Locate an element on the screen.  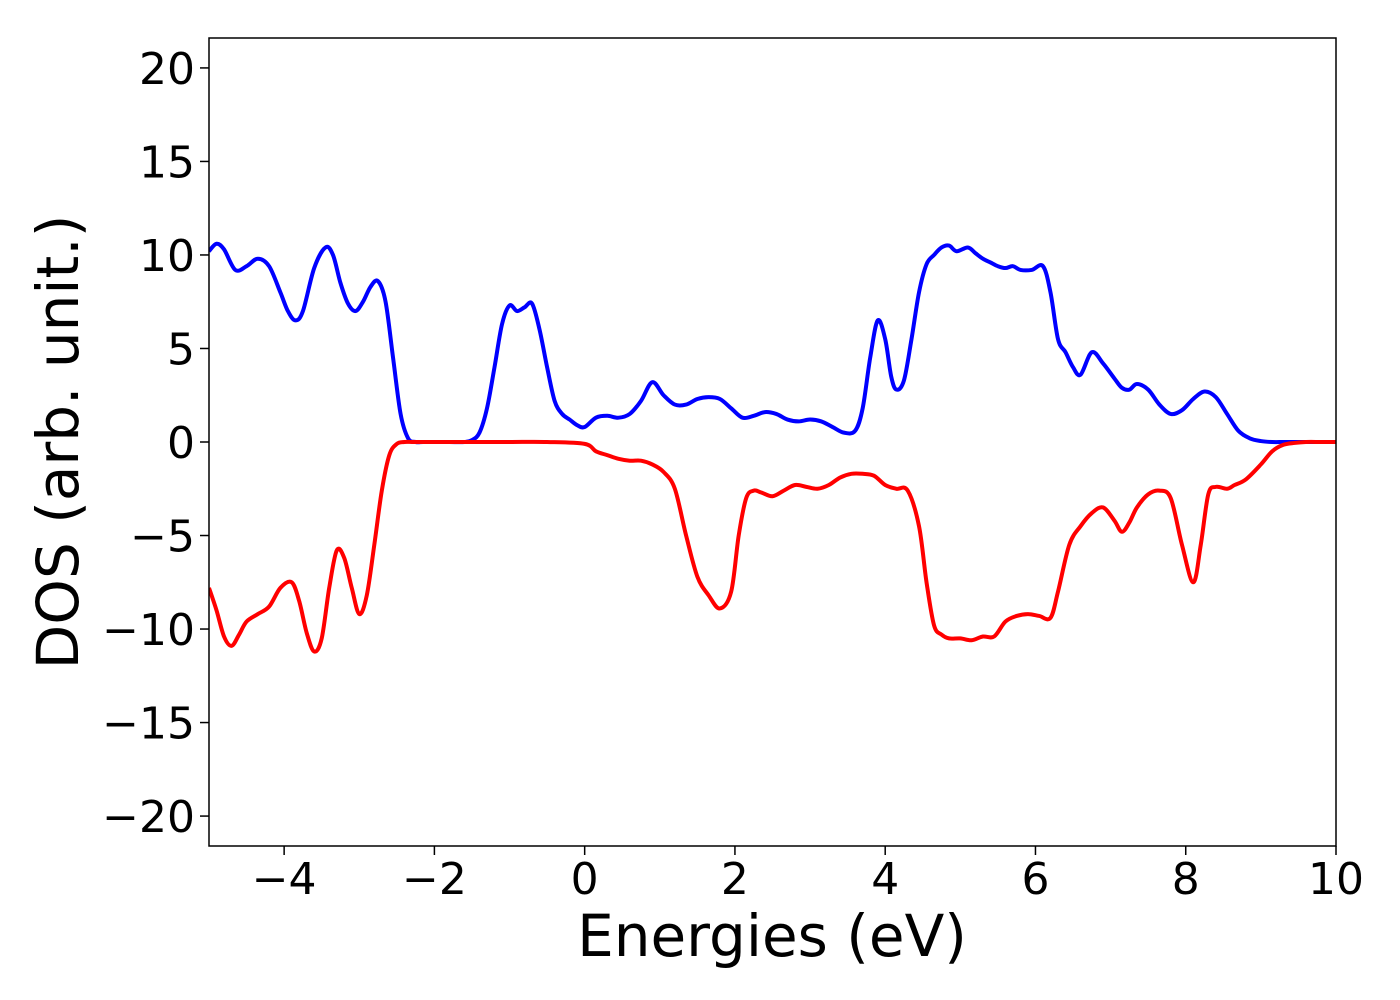
x-tick-label: 2 is located at coordinates (735, 879).